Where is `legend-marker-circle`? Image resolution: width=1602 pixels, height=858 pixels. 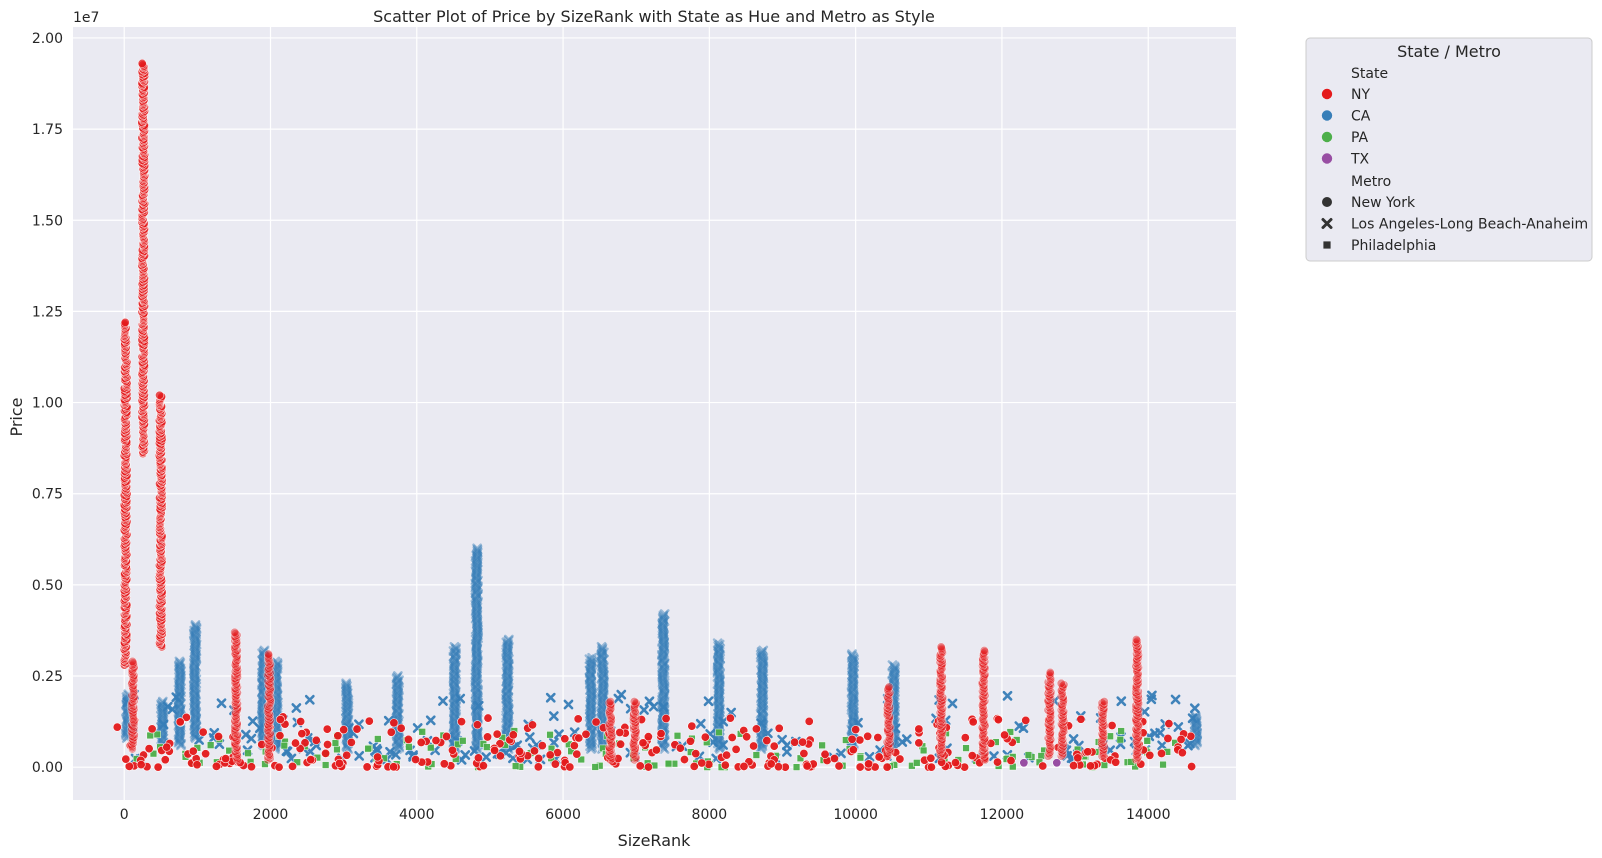 legend-marker-circle is located at coordinates (1327, 202).